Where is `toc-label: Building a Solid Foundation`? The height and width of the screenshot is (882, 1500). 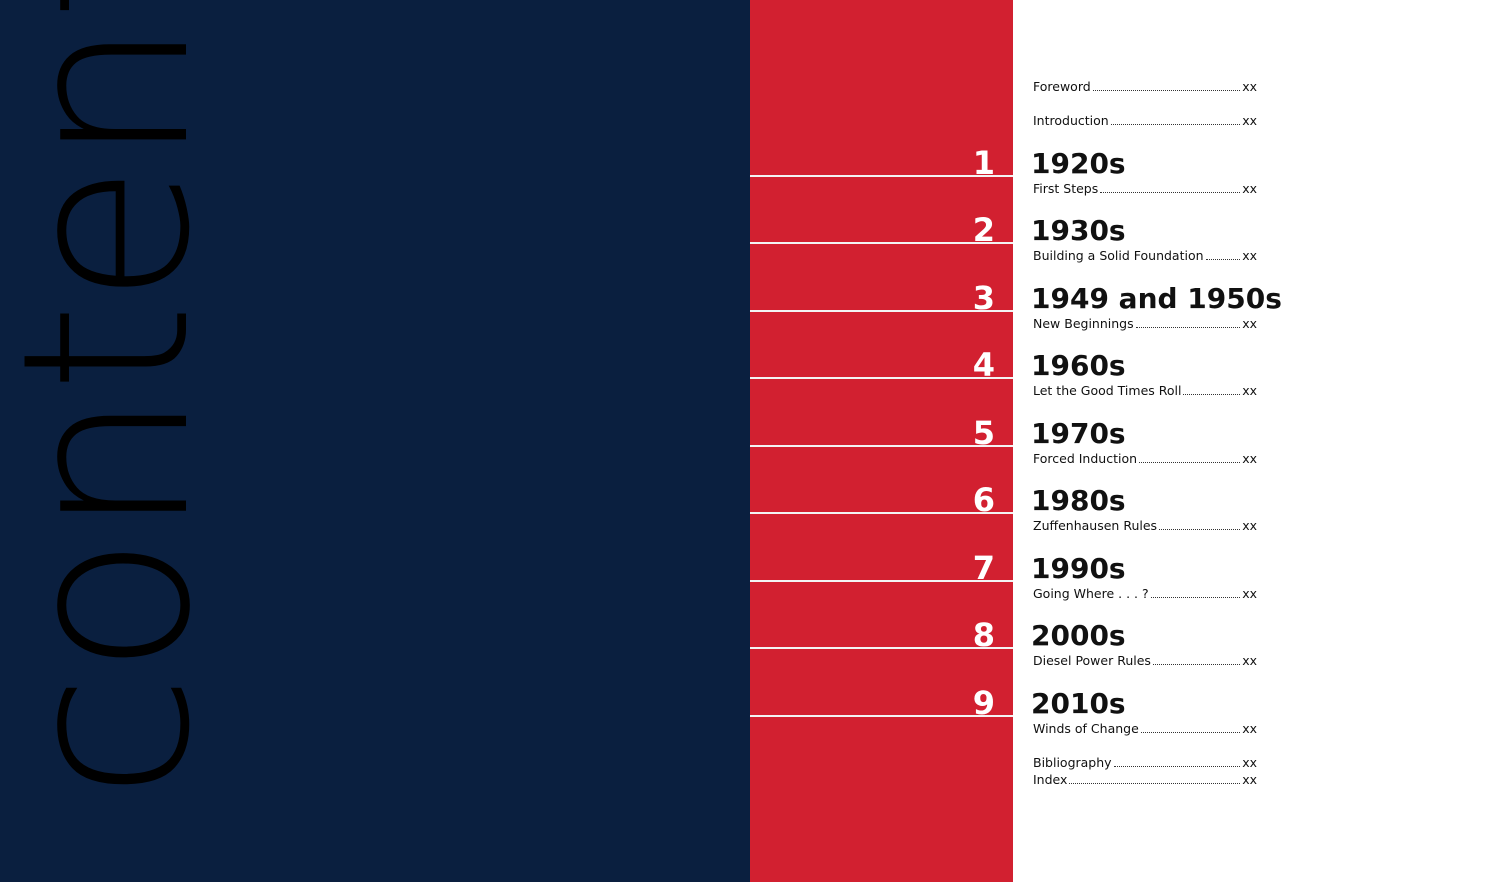
toc-label: Building a Solid Foundation is located at coordinates (1118, 255).